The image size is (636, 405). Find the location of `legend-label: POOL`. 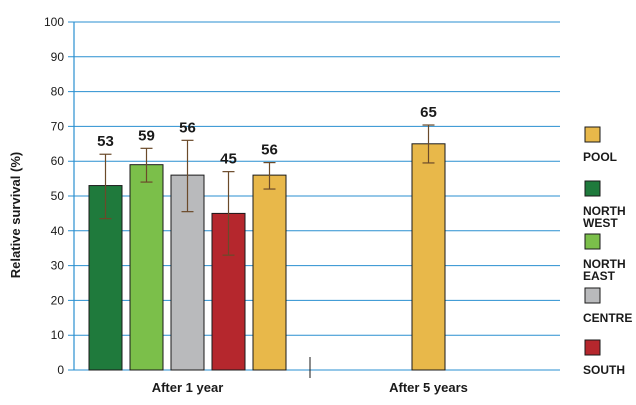

legend-label: POOL is located at coordinates (600, 157).